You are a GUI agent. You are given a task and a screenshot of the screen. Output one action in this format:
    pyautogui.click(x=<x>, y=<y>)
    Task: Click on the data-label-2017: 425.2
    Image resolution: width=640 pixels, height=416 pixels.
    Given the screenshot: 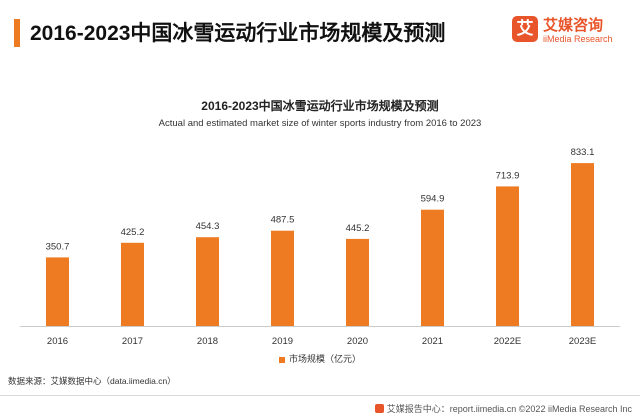 What is the action you would take?
    pyautogui.click(x=133, y=232)
    